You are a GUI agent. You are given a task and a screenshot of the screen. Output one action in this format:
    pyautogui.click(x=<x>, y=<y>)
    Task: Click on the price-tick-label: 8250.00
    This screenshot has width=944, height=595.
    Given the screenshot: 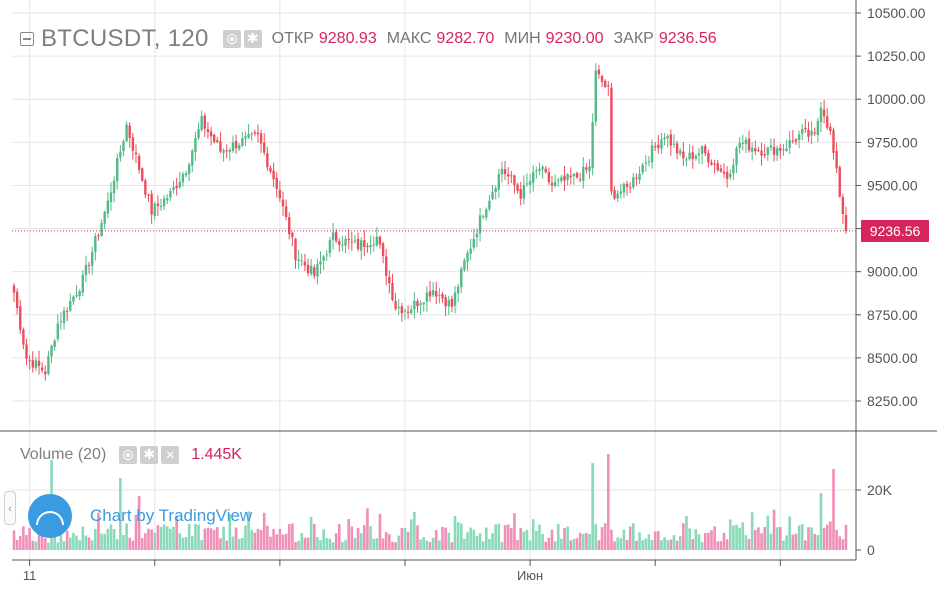 What is the action you would take?
    pyautogui.click(x=892, y=401)
    